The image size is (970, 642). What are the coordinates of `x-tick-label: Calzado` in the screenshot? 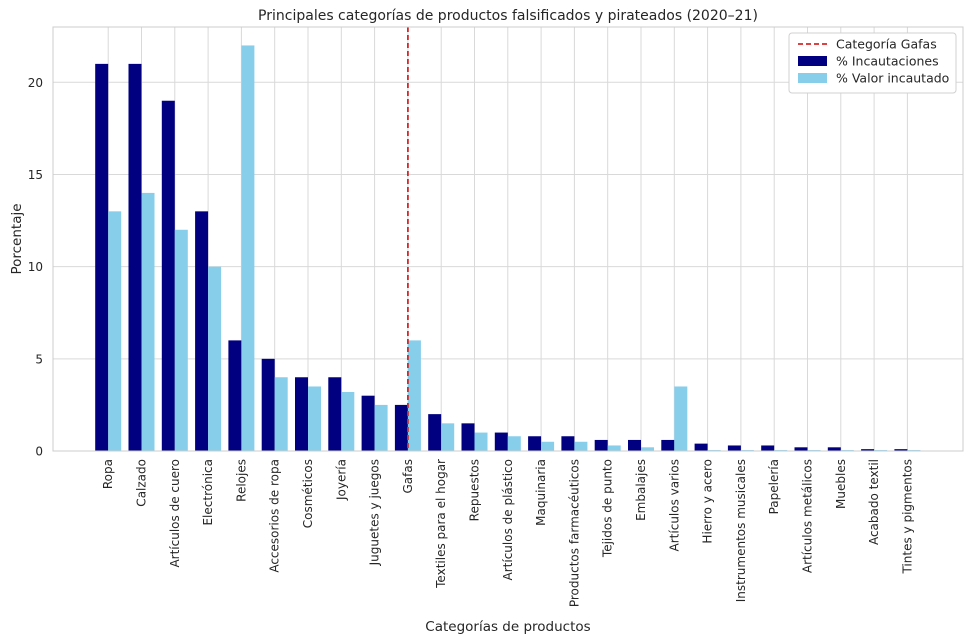 It's located at (142, 483).